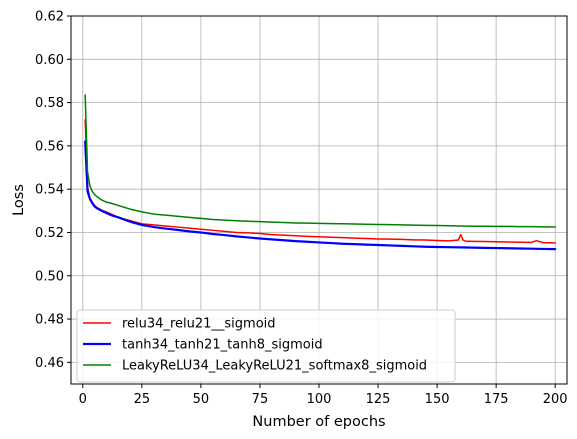  Describe the element at coordinates (49, 146) in the screenshot. I see `y-tick-label: 0.56` at that location.